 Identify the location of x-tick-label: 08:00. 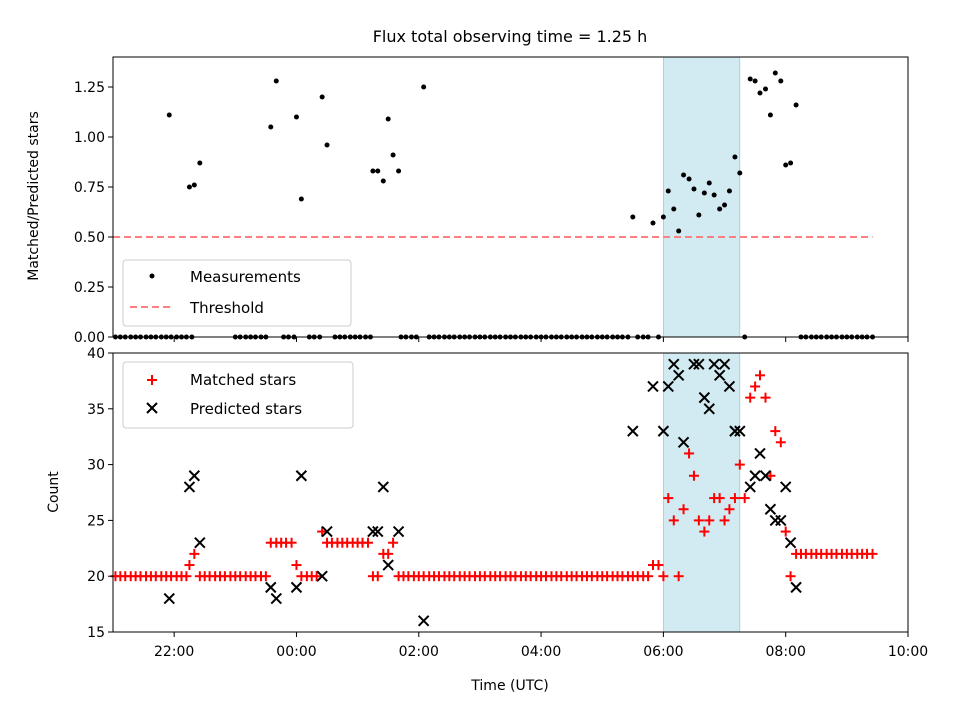
(786, 652).